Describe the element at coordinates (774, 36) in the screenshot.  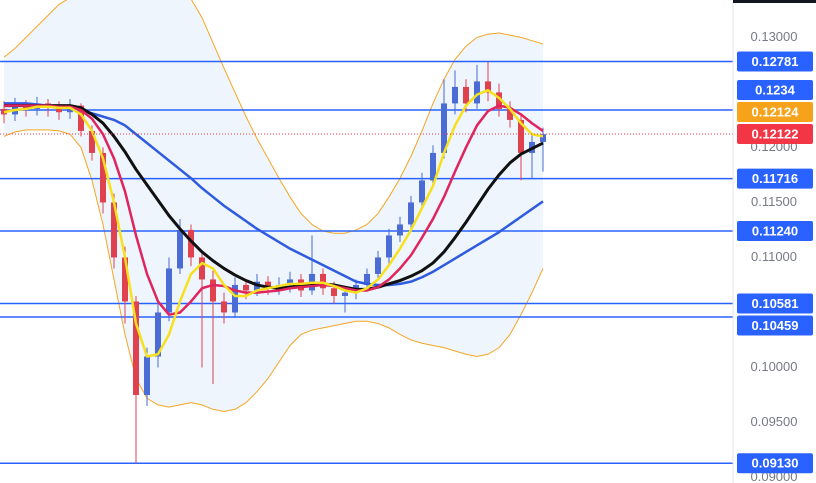
I see `y-tick-label: 0.13000` at that location.